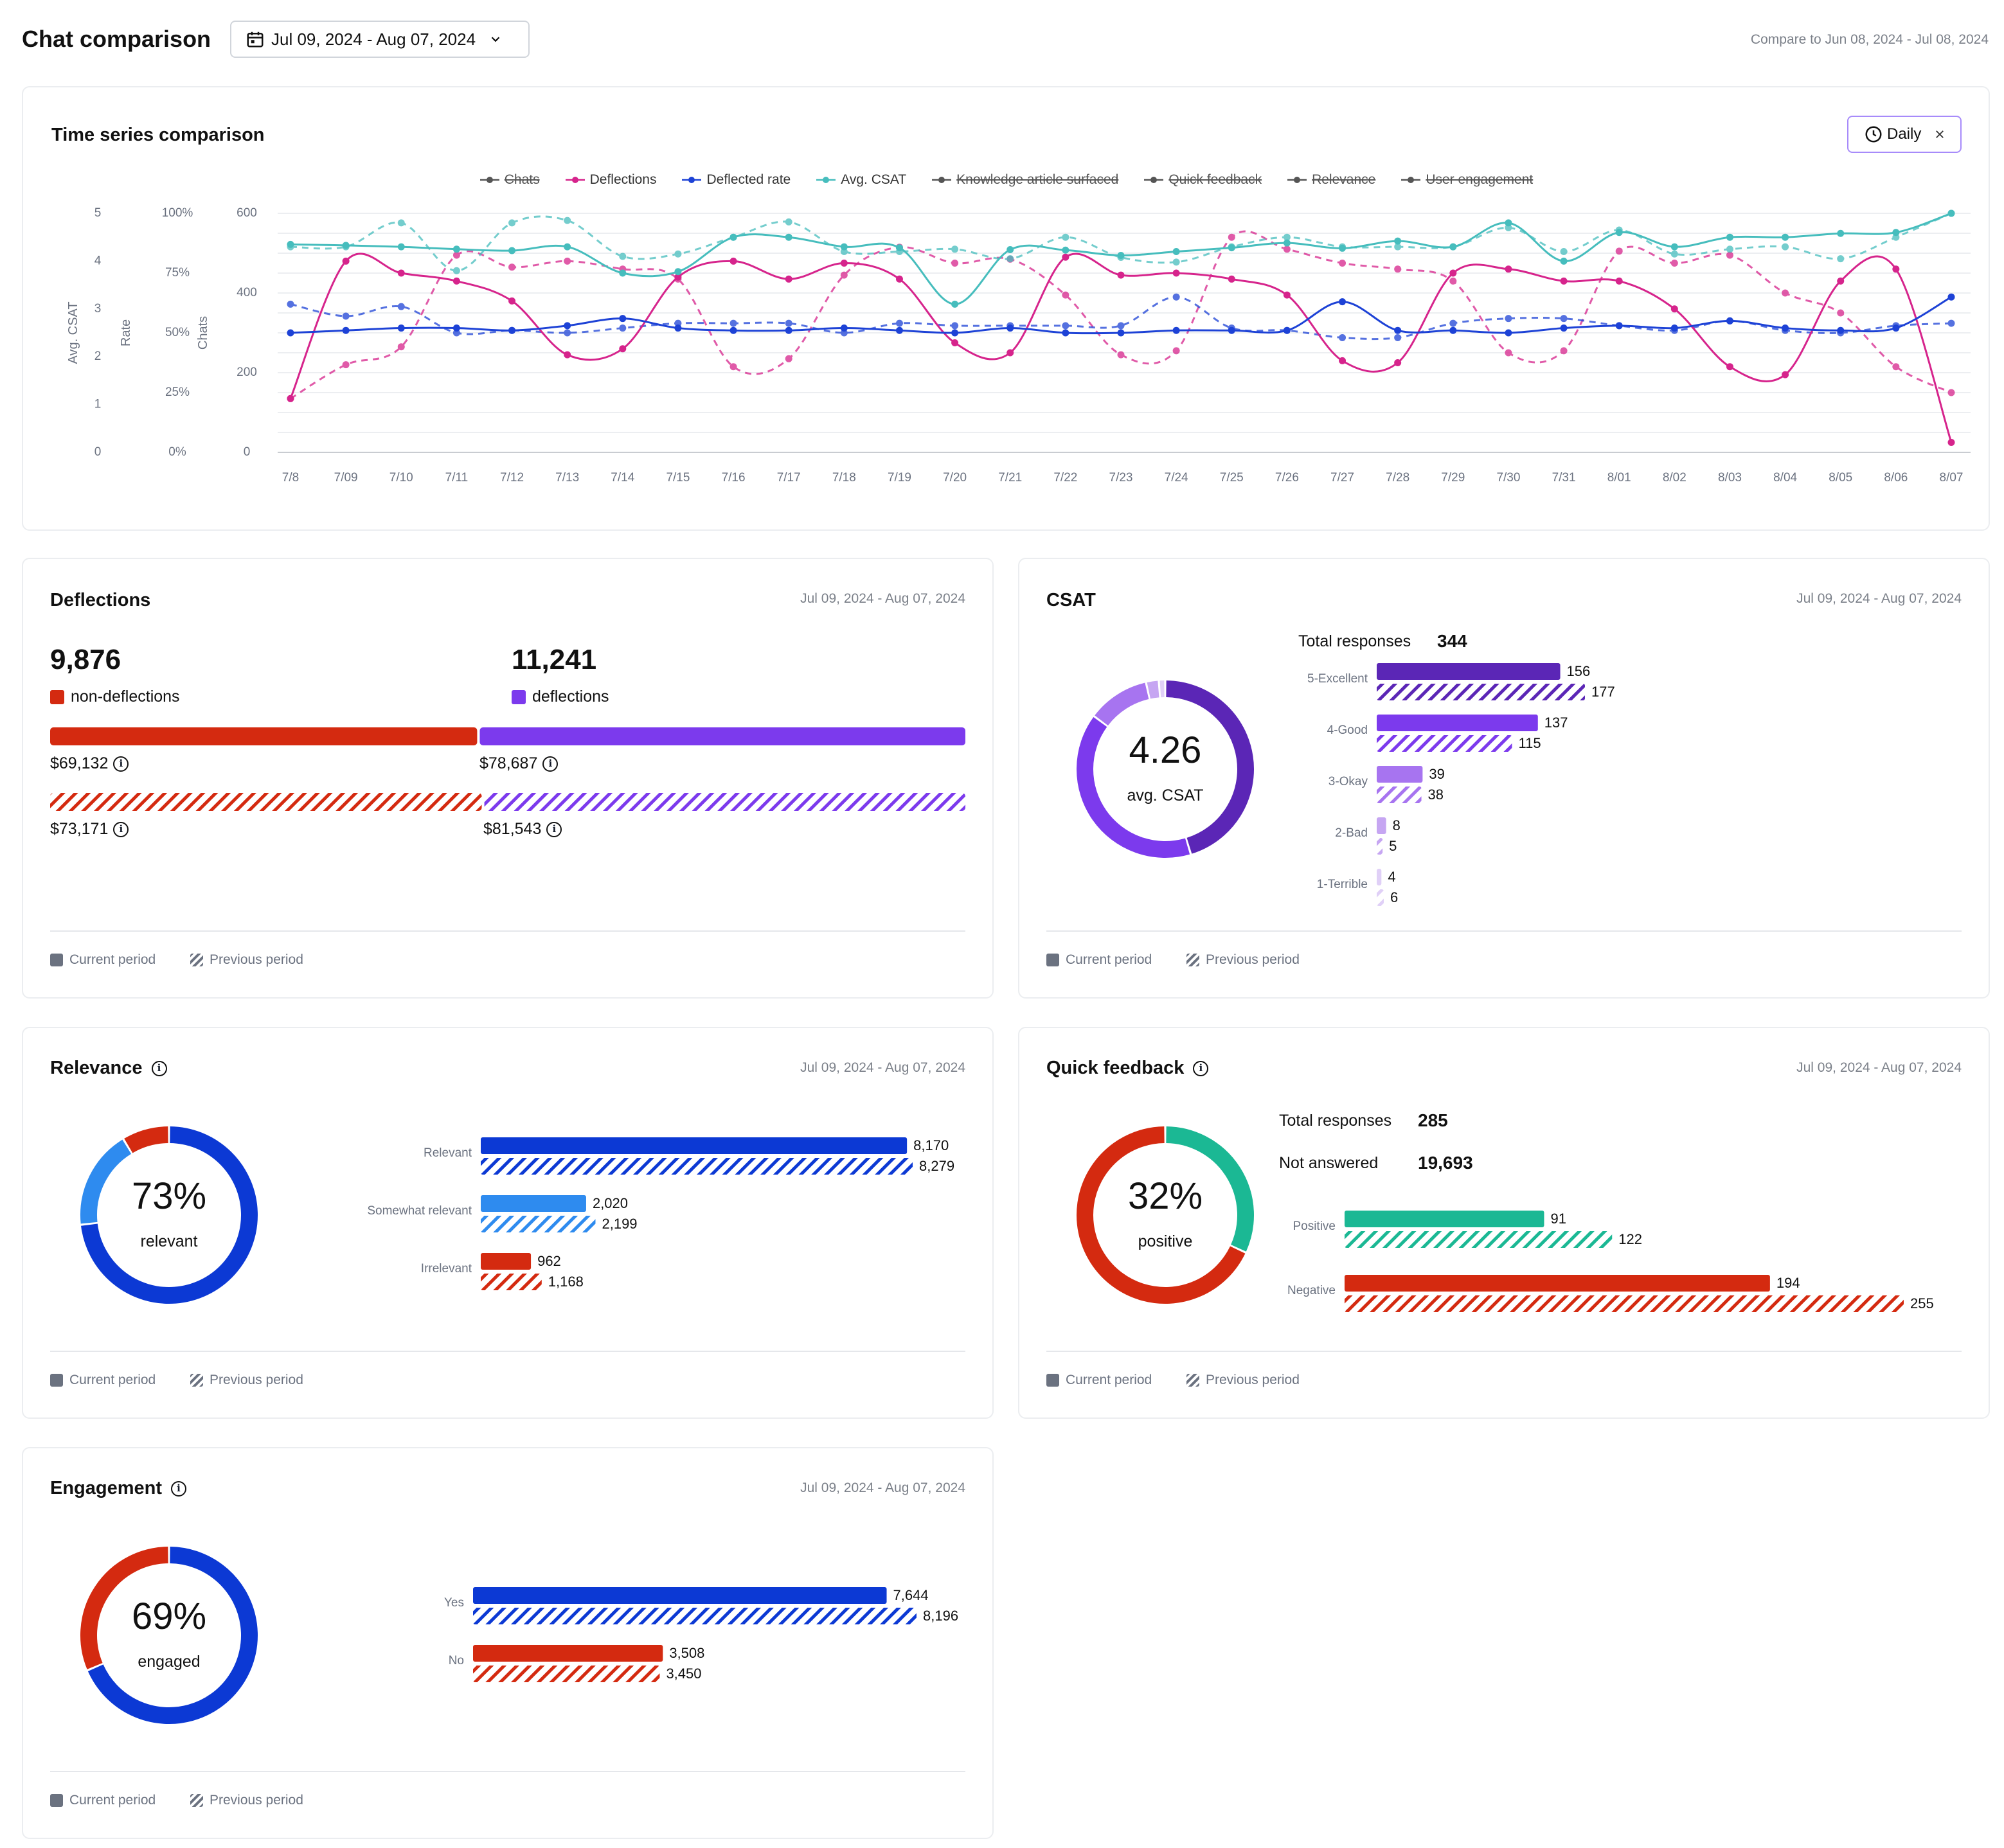 Image resolution: width=2004 pixels, height=1848 pixels. Describe the element at coordinates (1904, 134) in the screenshot. I see `granularity-button: Daily` at that location.